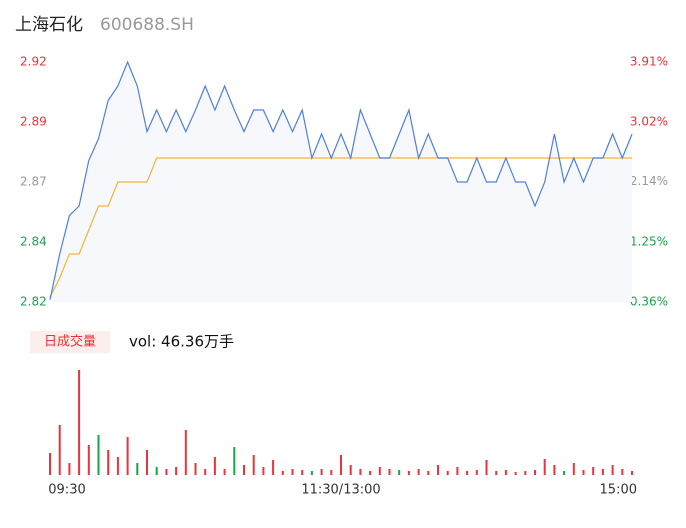 The image size is (686, 528). What do you see at coordinates (618, 490) in the screenshot?
I see `x-tick-label: 15:00` at bounding box center [618, 490].